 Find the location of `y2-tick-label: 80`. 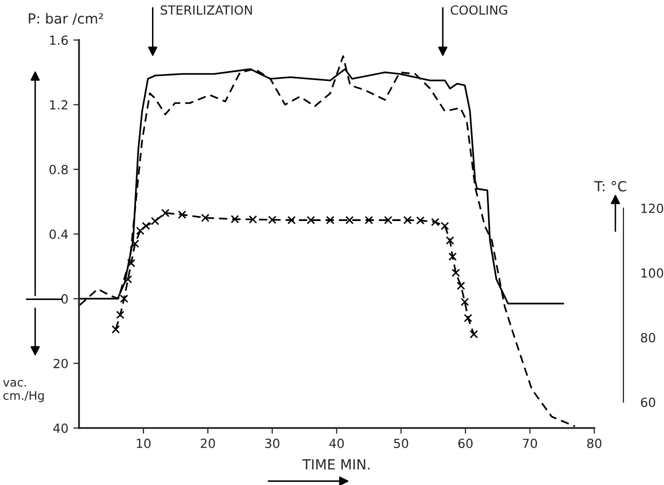

y2-tick-label: 80 is located at coordinates (648, 337).